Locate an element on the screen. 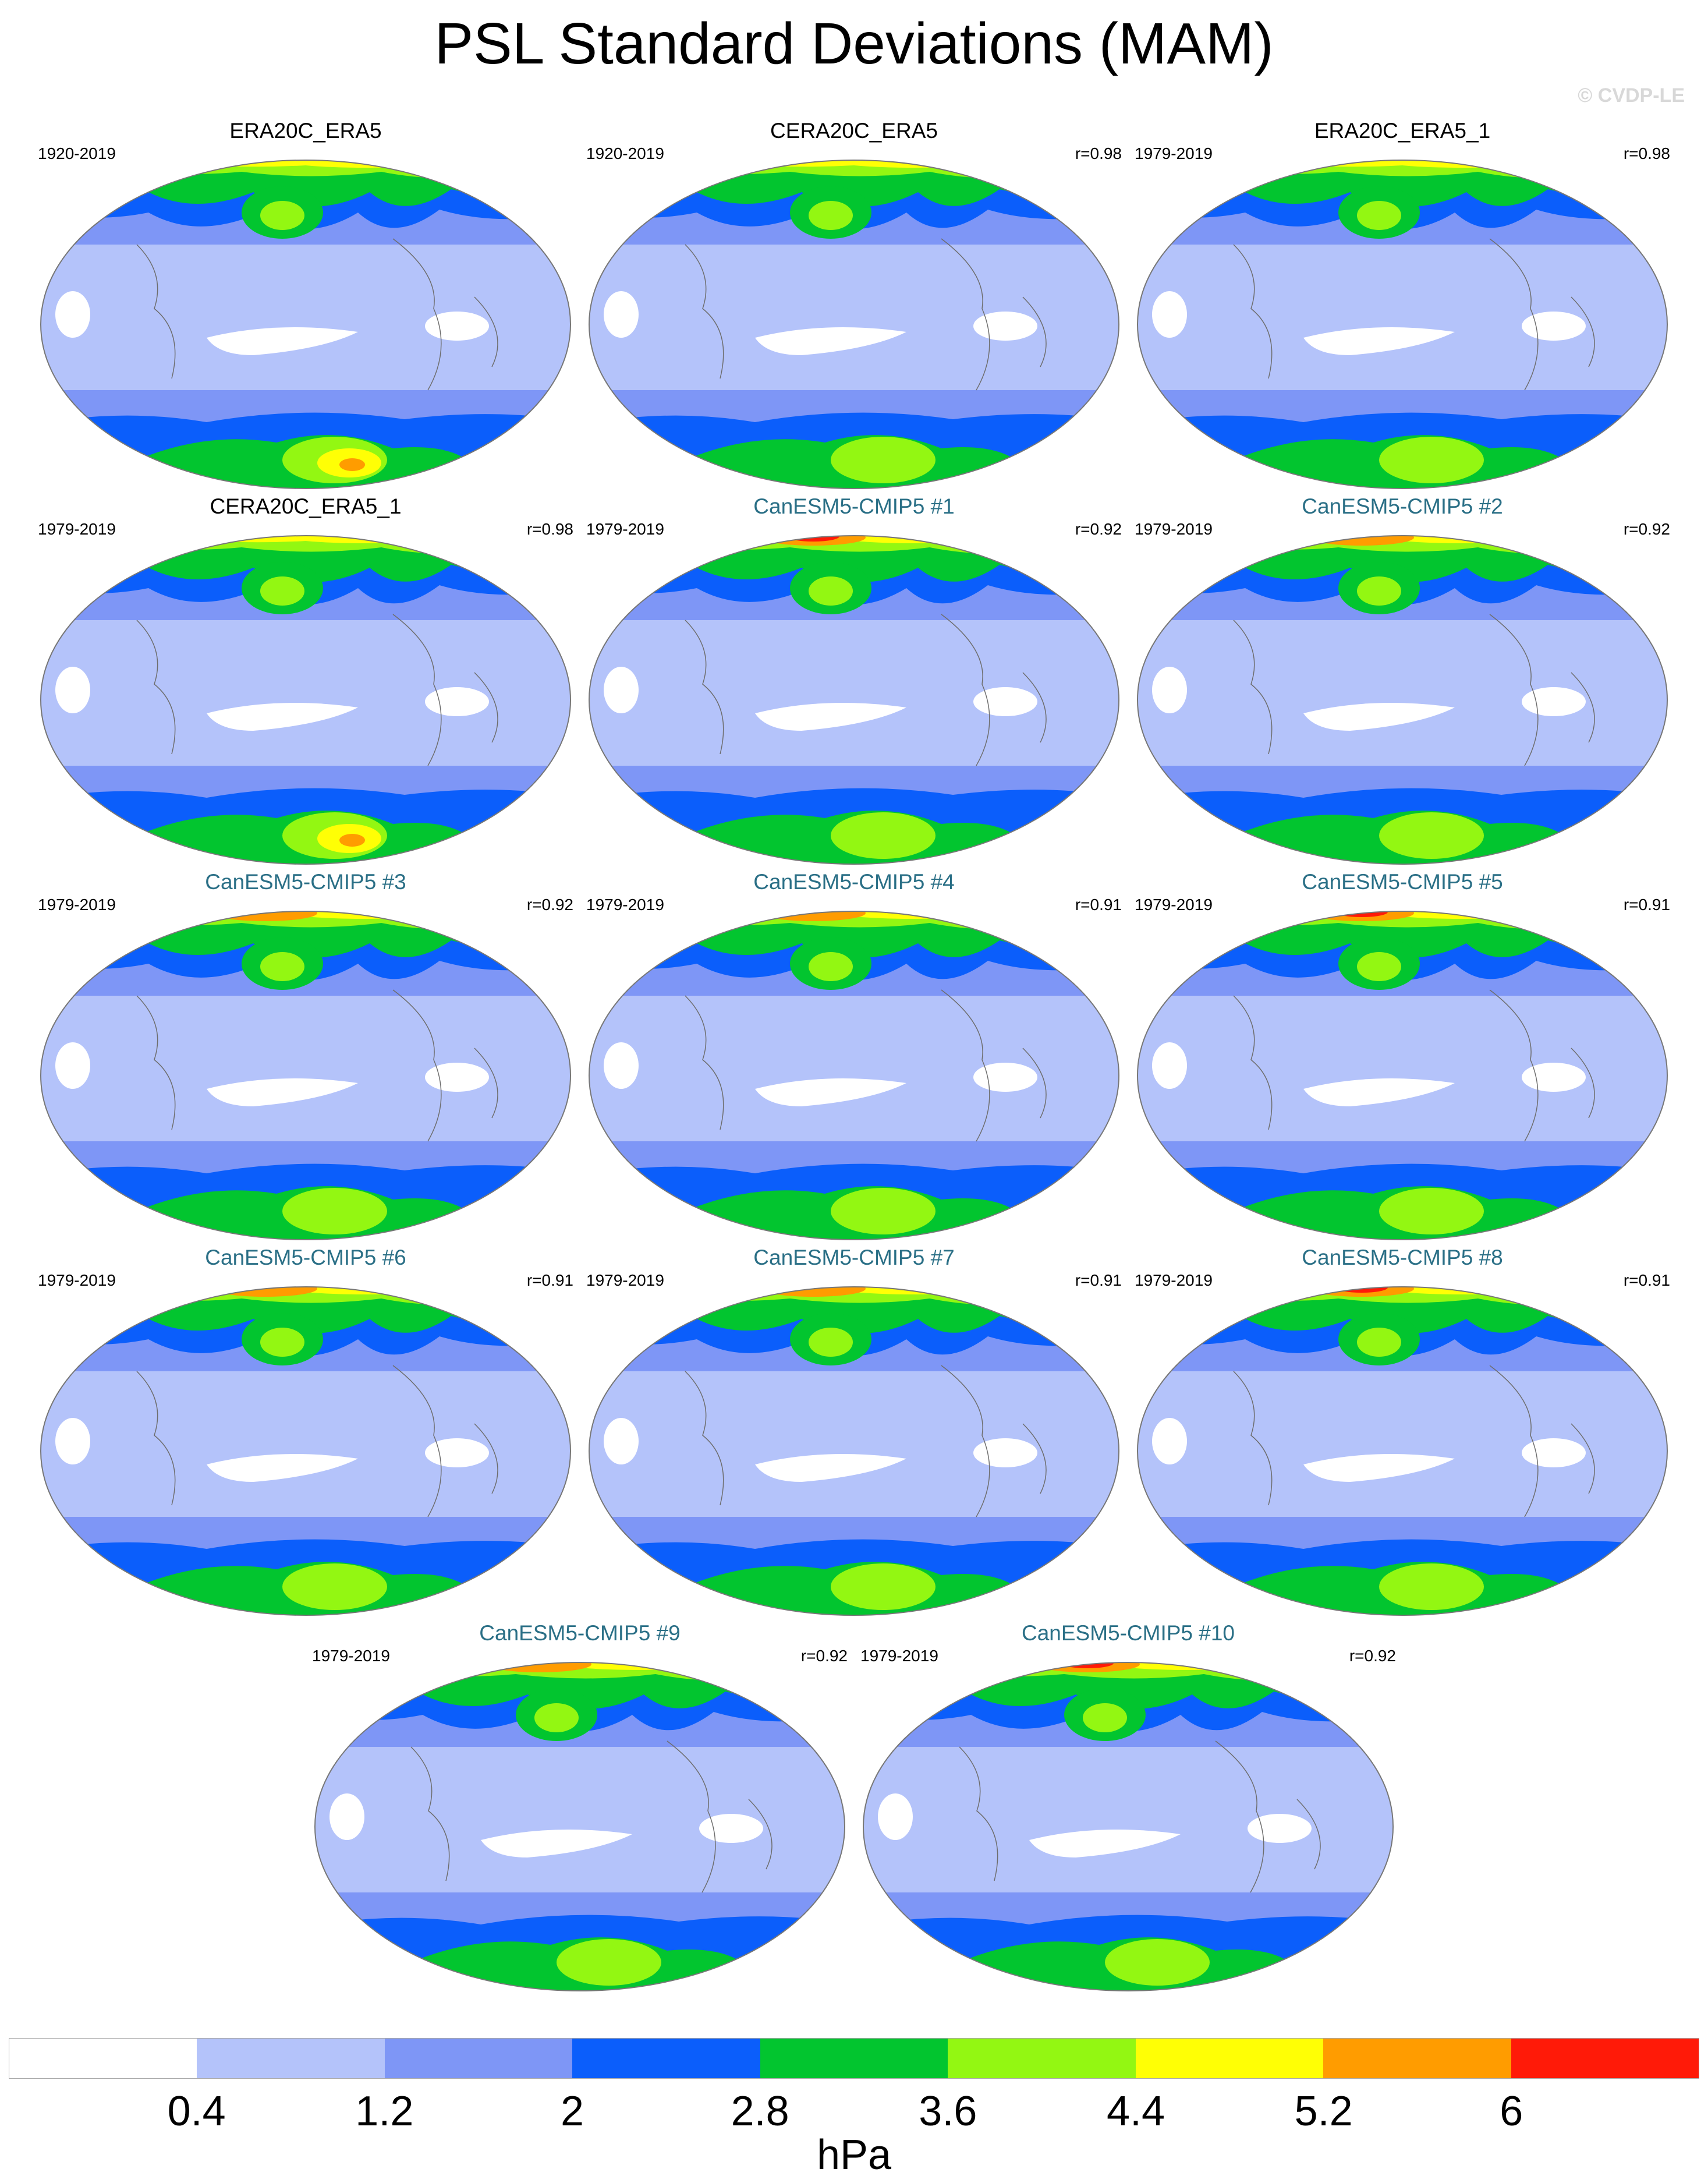  panel-title: CanESM5-CMIP5 #4 is located at coordinates (854, 882).